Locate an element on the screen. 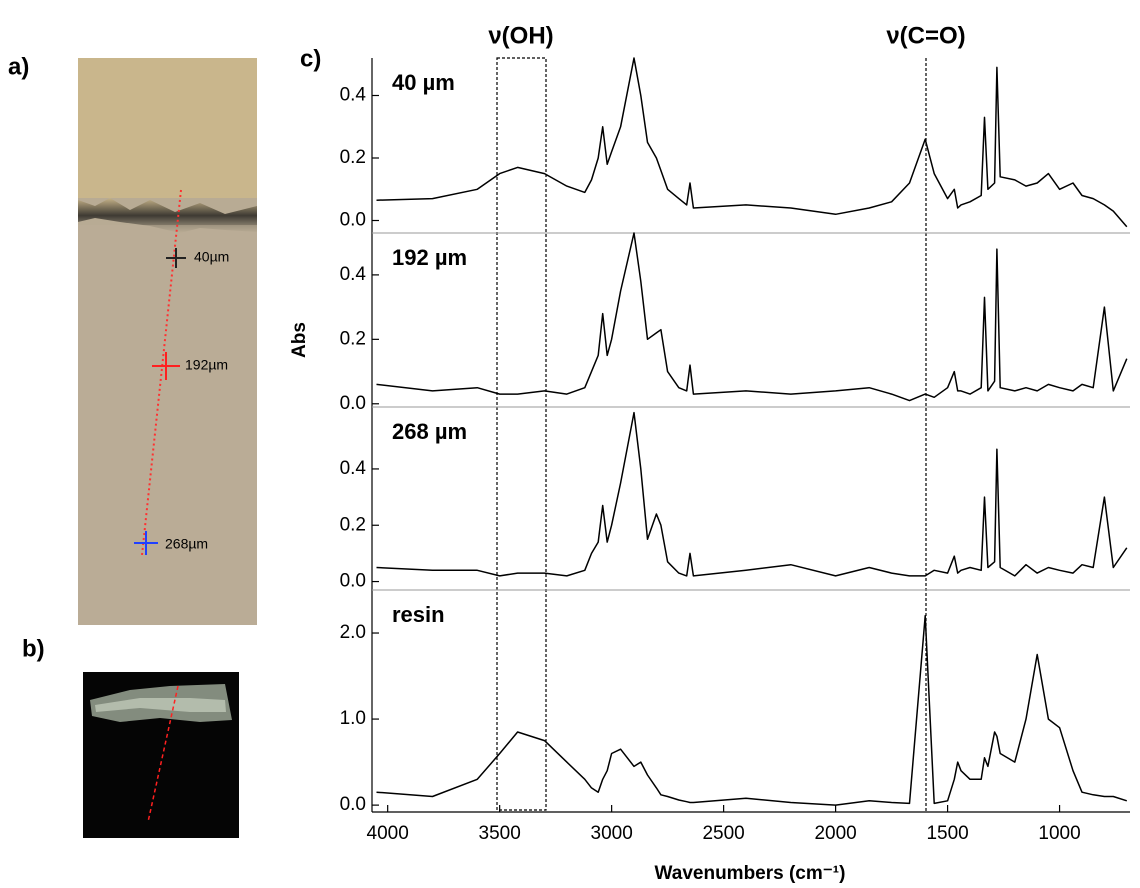  x-tick-label: 3500 is located at coordinates (500, 833).